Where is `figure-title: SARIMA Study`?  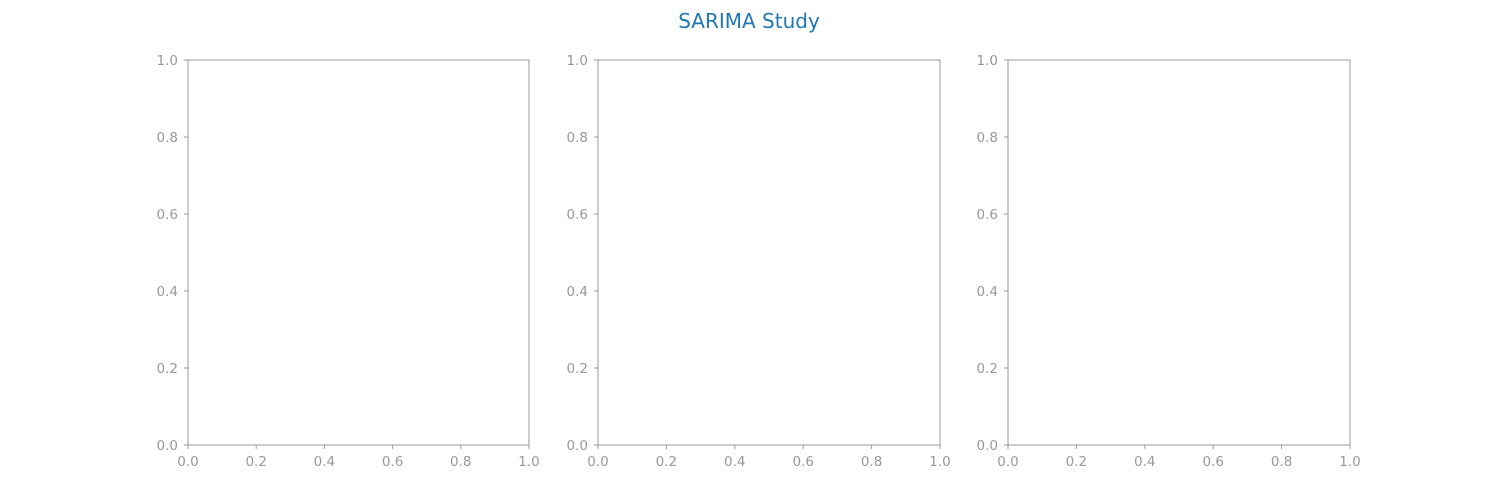 figure-title: SARIMA Study is located at coordinates (749, 21).